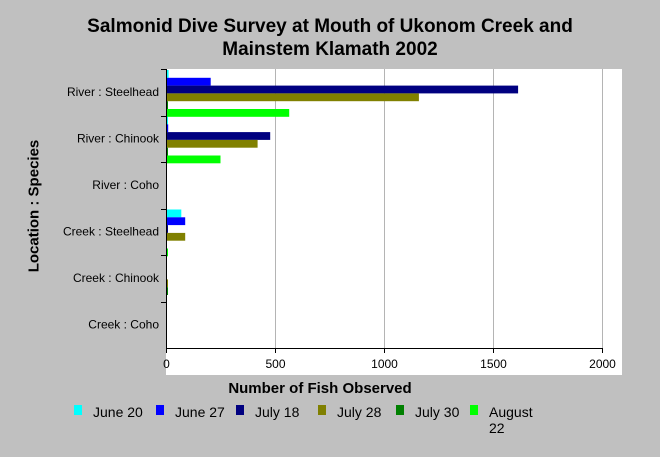  I want to click on x-axis-label: Number of Fish Observed, so click(320, 388).